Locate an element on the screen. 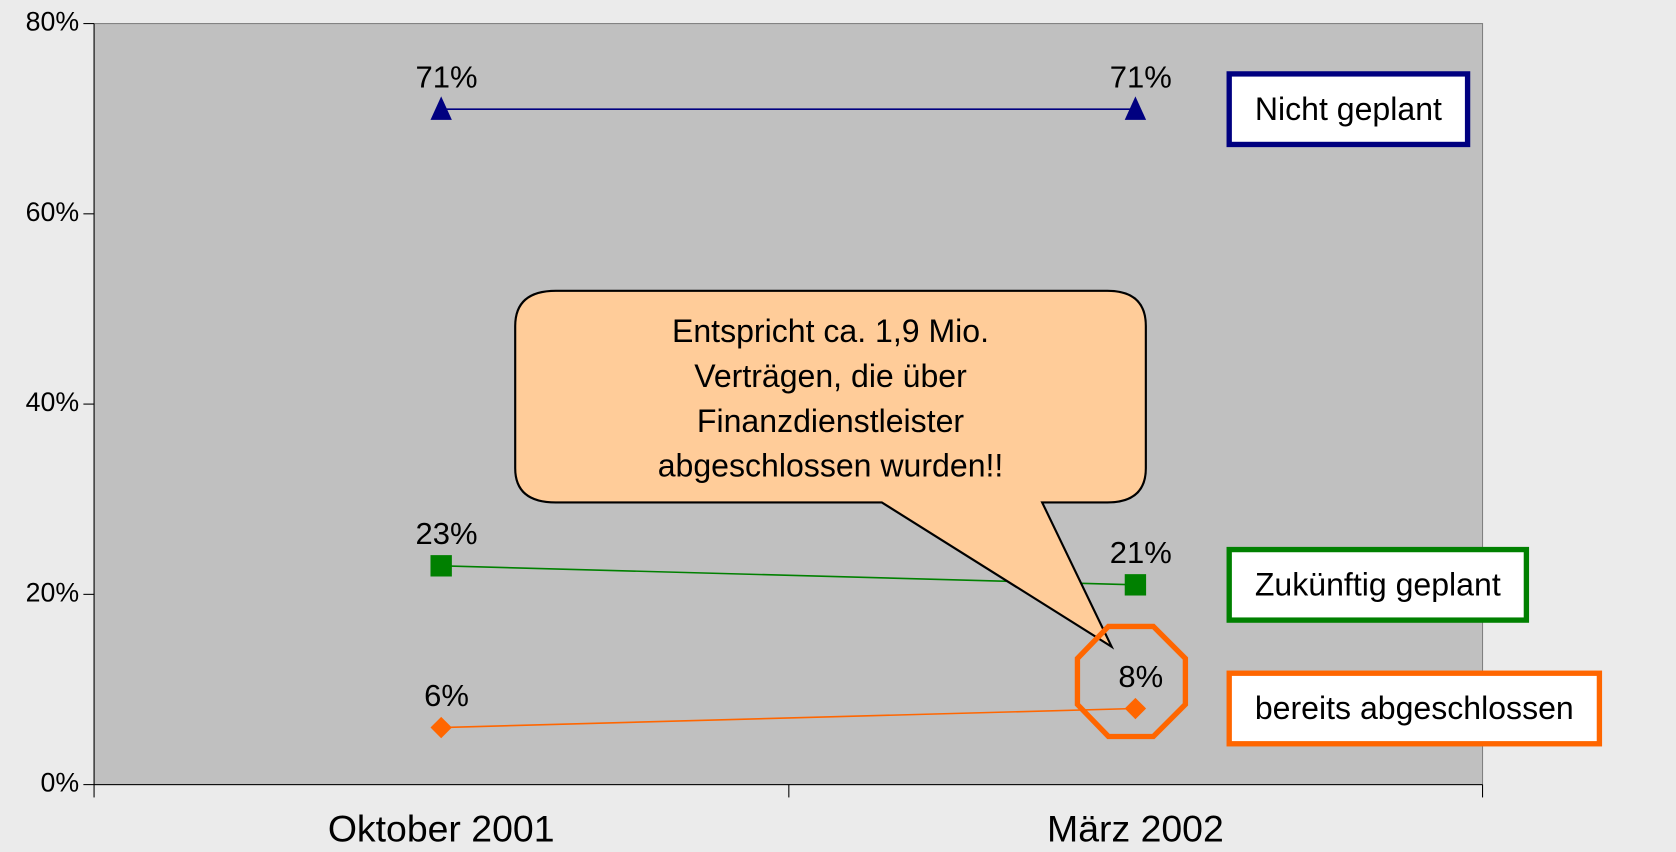 The height and width of the screenshot is (852, 1676). legend-label: Zukünftig geplant is located at coordinates (1378, 584).